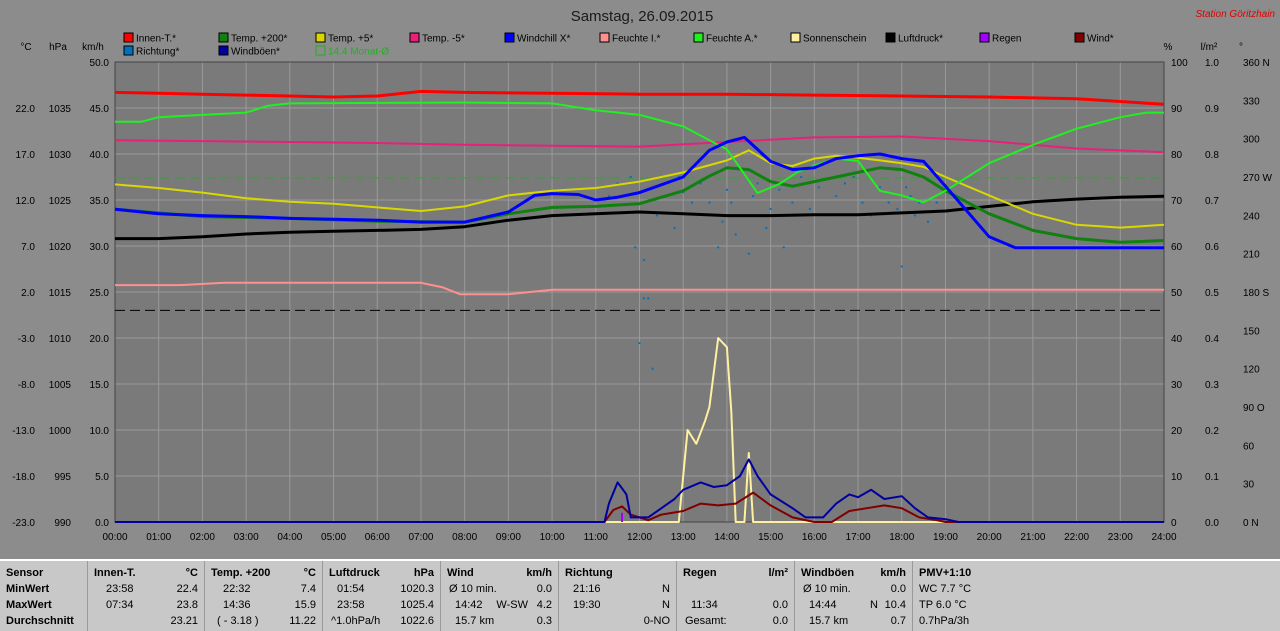 This screenshot has width=1280, height=631. What do you see at coordinates (1212, 339) in the screenshot?
I see `rain-tick-label: 0.4` at bounding box center [1212, 339].